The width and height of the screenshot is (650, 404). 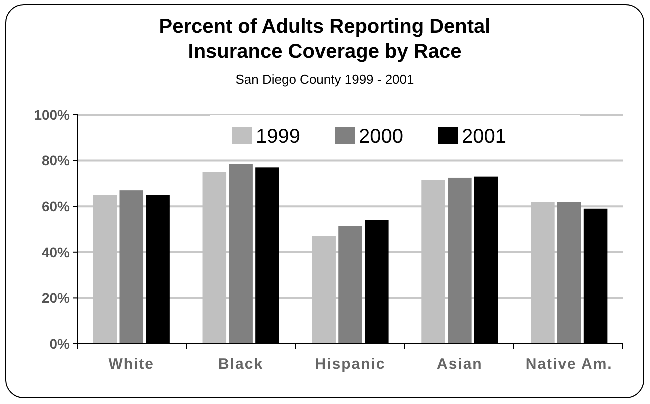 I want to click on x-tick-label: Asian, so click(x=460, y=364).